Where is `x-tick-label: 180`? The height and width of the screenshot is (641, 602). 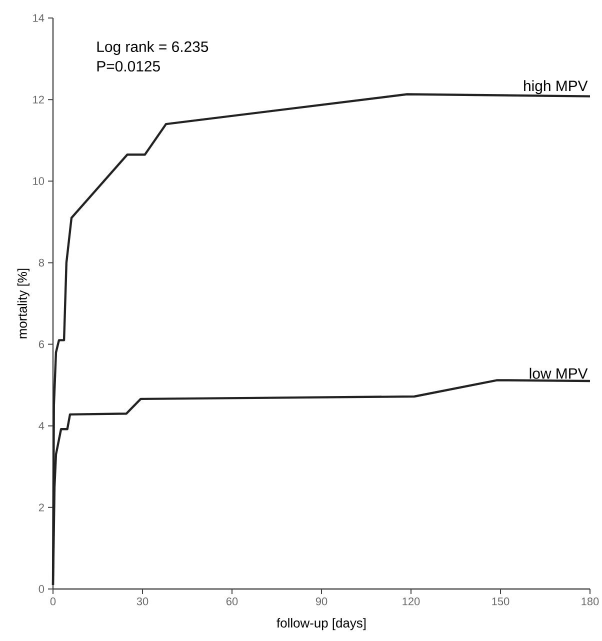 x-tick-label: 180 is located at coordinates (589, 602).